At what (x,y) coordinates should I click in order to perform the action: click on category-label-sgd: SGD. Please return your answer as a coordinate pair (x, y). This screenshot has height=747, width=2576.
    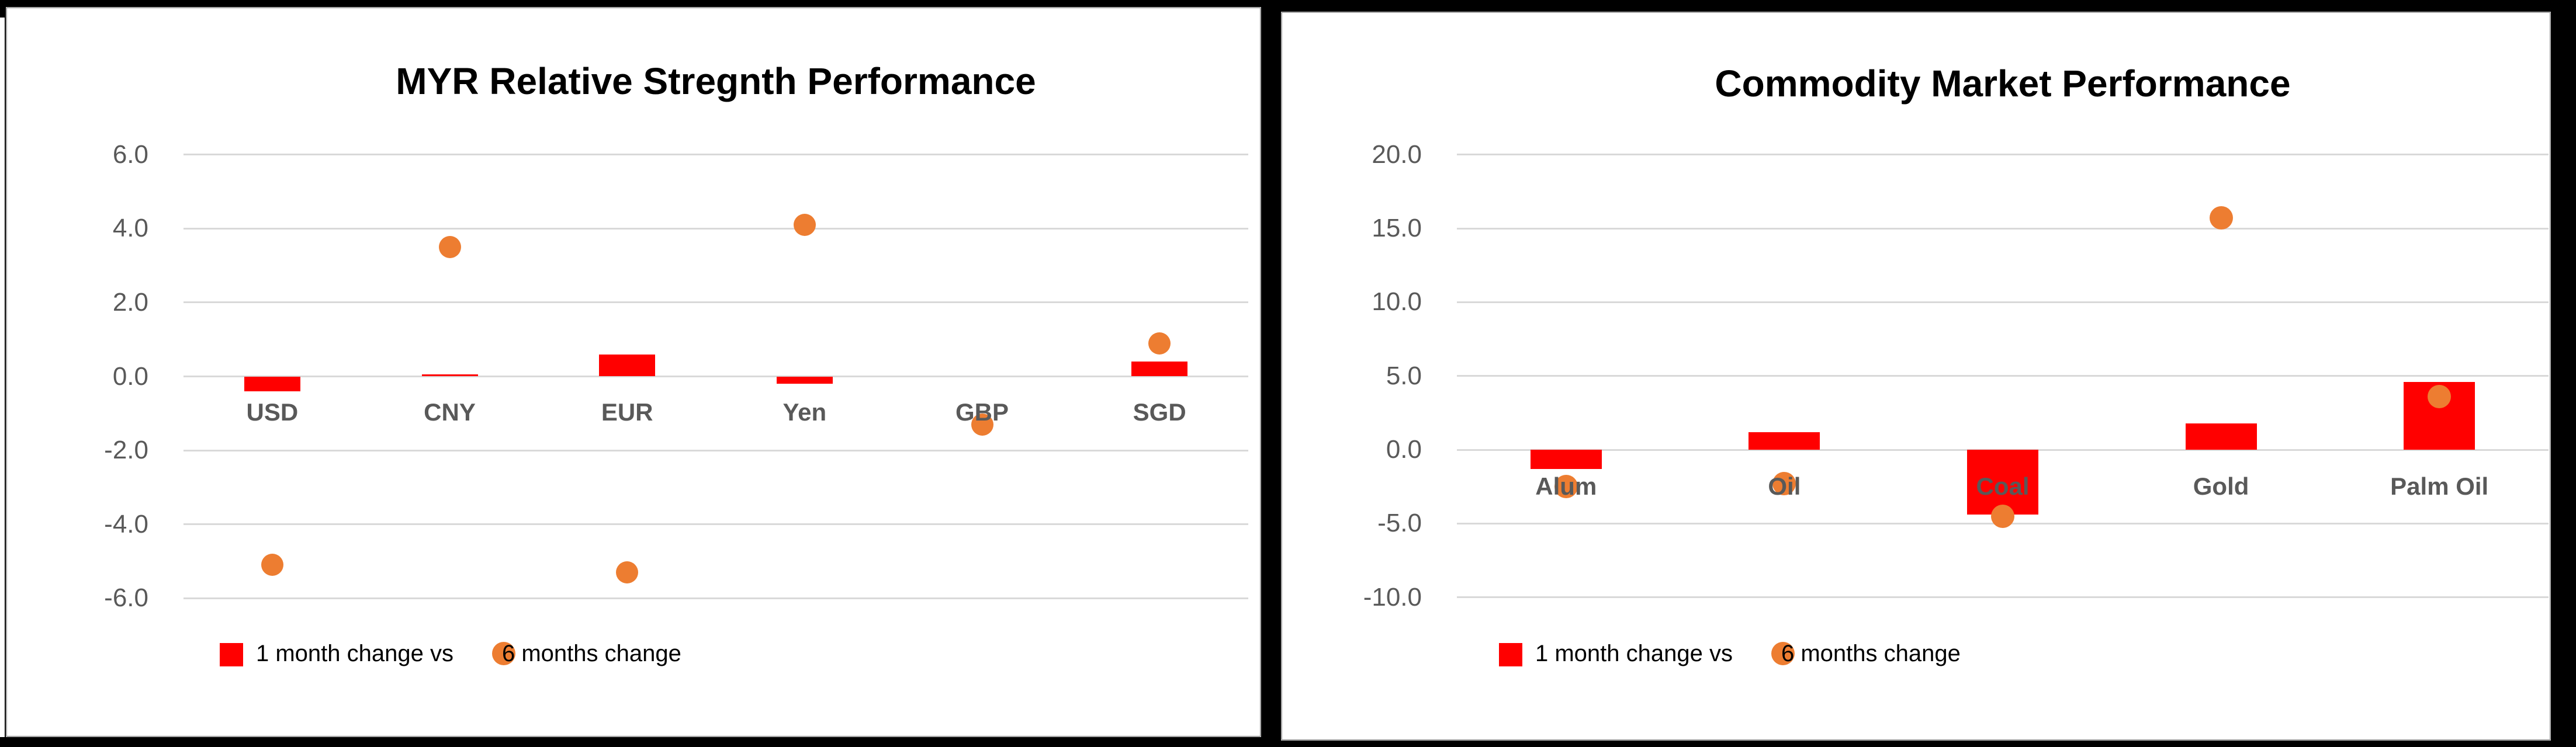
    Looking at the image, I should click on (1159, 412).